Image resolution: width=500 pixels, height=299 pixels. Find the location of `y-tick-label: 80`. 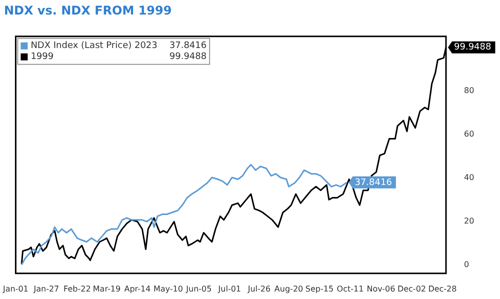

y-tick-label: 80 is located at coordinates (469, 90).